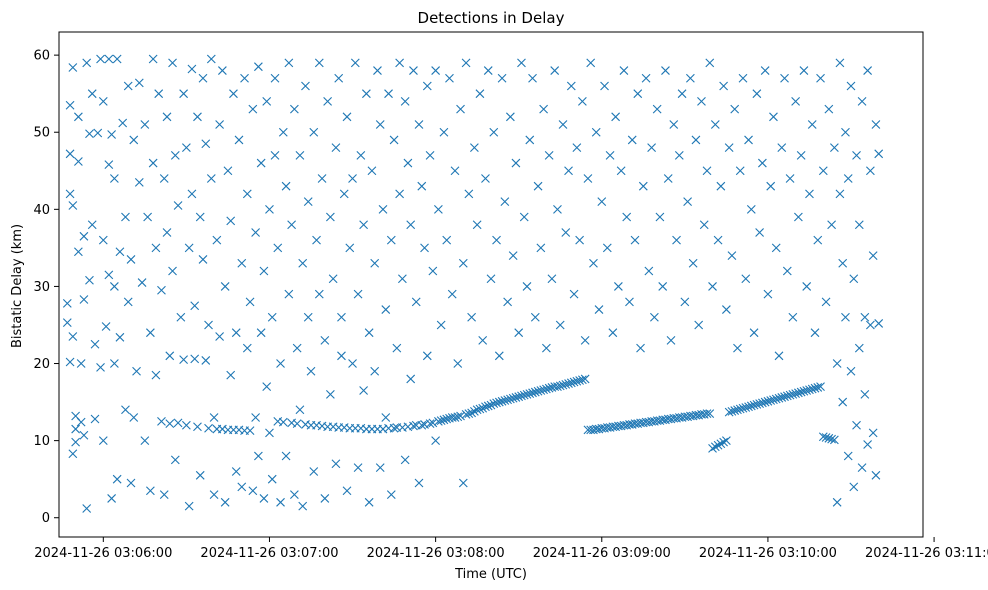 This screenshot has width=988, height=590. Describe the element at coordinates (269, 553) in the screenshot. I see `x-tick-label: 2024-11-26 03:07:00` at that location.